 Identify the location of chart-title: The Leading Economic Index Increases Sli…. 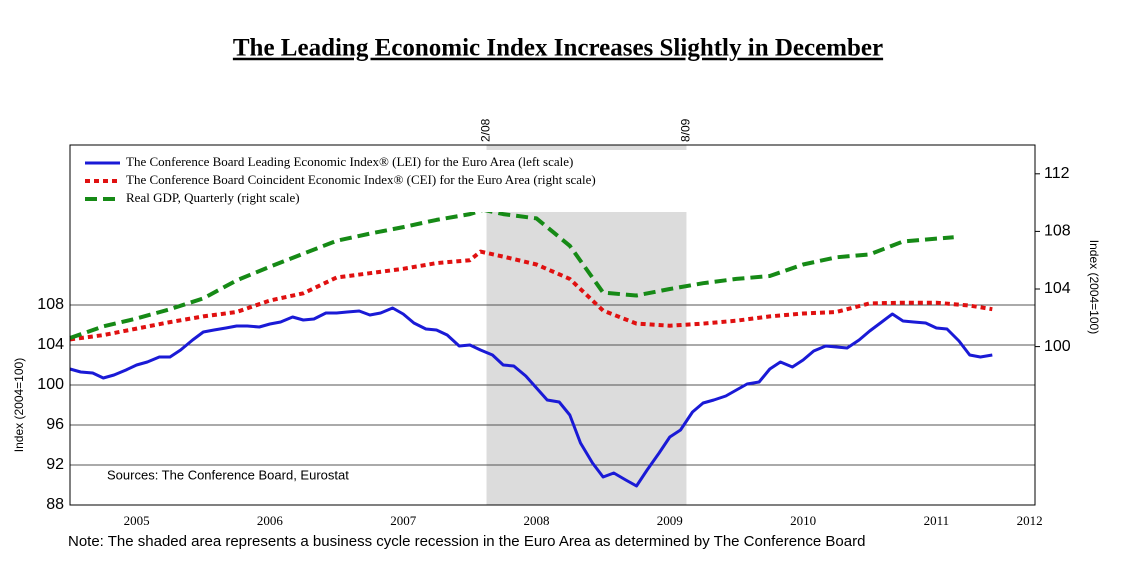
(558, 48).